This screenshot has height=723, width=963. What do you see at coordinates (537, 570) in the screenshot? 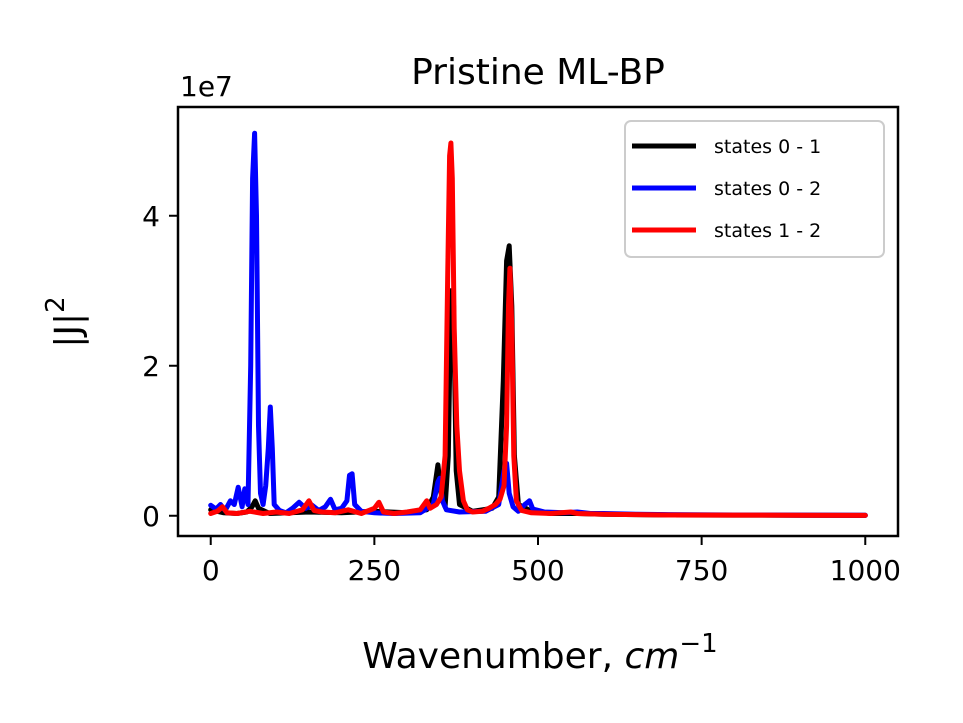
I see `x-tick-label: 500` at bounding box center [537, 570].